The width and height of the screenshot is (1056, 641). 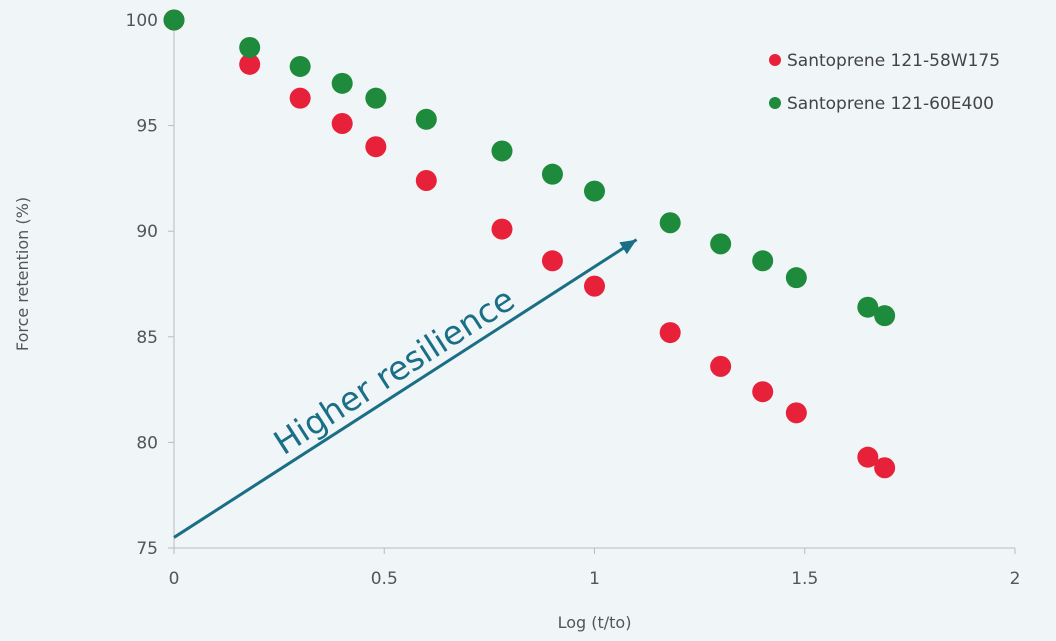 What do you see at coordinates (594, 579) in the screenshot?
I see `x-tick-label: 1` at bounding box center [594, 579].